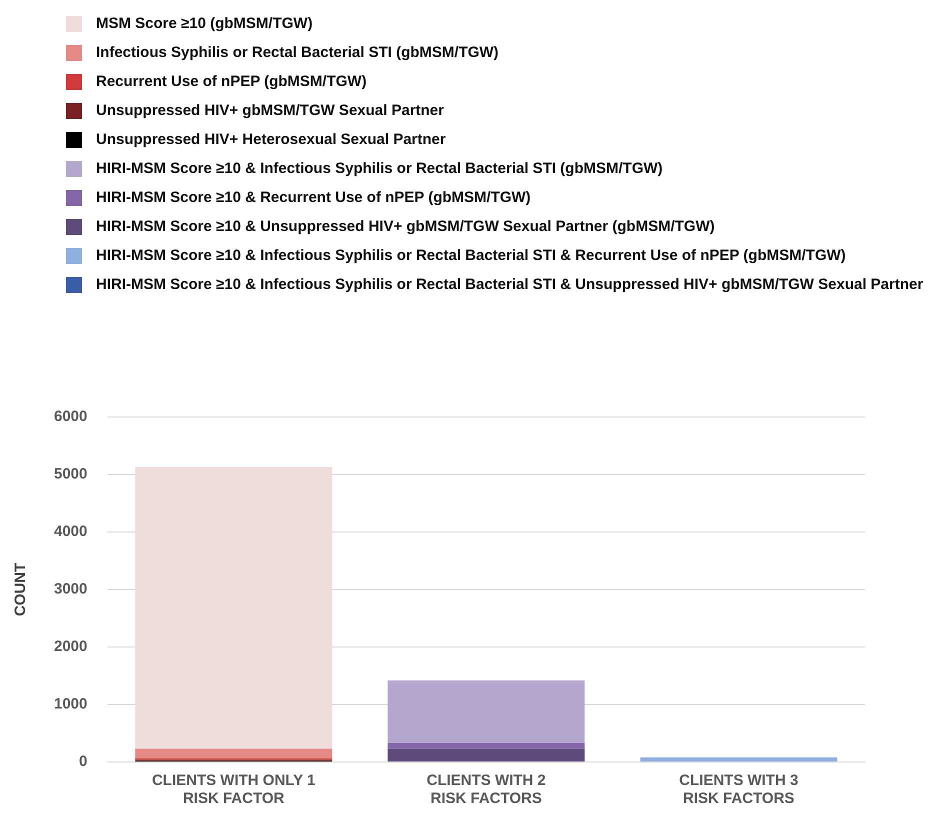 The height and width of the screenshot is (827, 943). I want to click on x-tick-label: CLIENTS WITH ONLY 1 RISK FACTOR, so click(234, 790).